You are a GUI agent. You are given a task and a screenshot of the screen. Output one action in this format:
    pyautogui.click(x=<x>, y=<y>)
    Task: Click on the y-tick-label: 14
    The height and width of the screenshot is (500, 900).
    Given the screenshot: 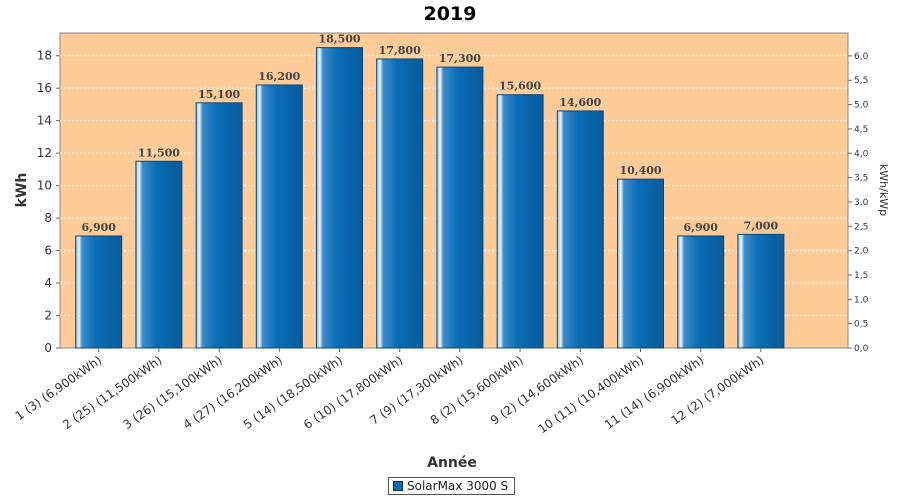 What is the action you would take?
    pyautogui.click(x=44, y=121)
    